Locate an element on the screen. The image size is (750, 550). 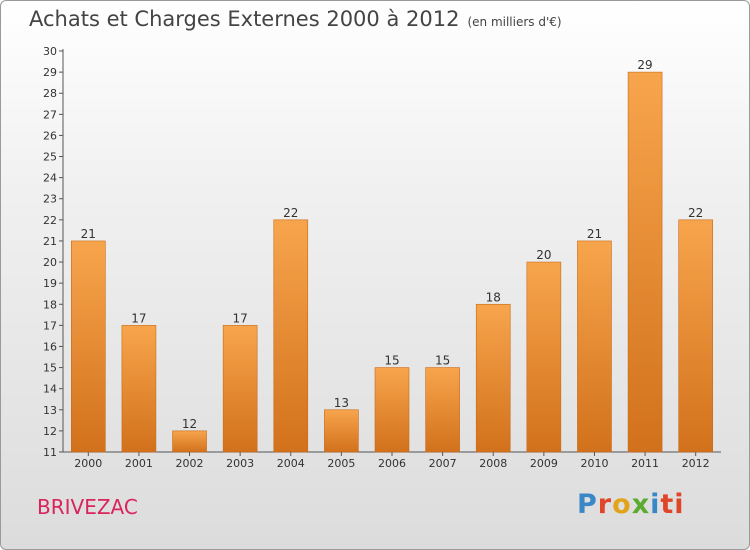
y-tick-label: 25 is located at coordinates (50, 157).